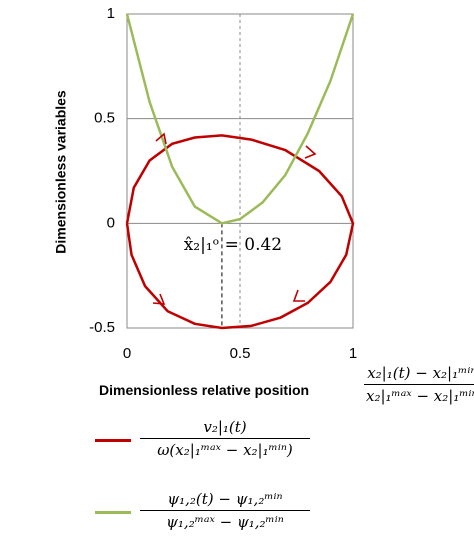 The width and height of the screenshot is (474, 554). I want to click on formula-denominator: x₂|₁ᵐᵃˣ − x₂|₁ᵐⁱⁿ, so click(420, 396).